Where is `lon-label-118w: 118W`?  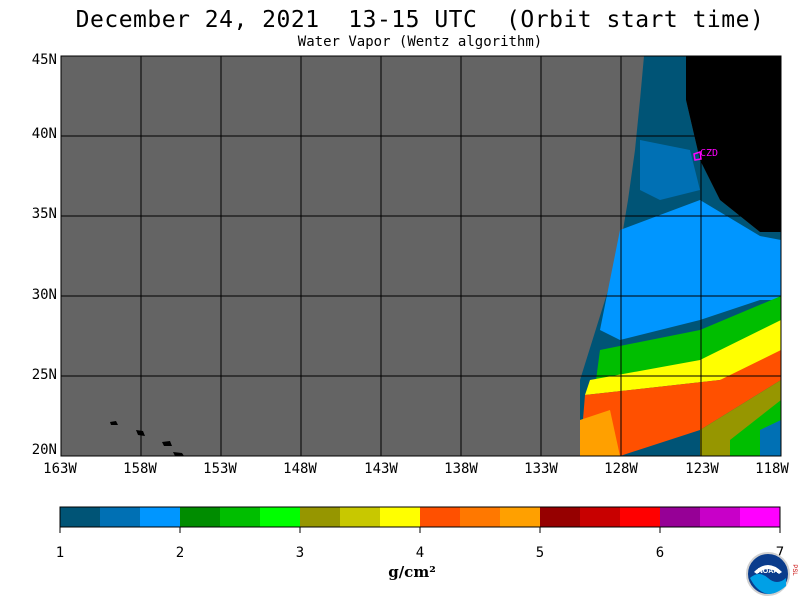
lon-label-118w: 118W is located at coordinates (772, 469).